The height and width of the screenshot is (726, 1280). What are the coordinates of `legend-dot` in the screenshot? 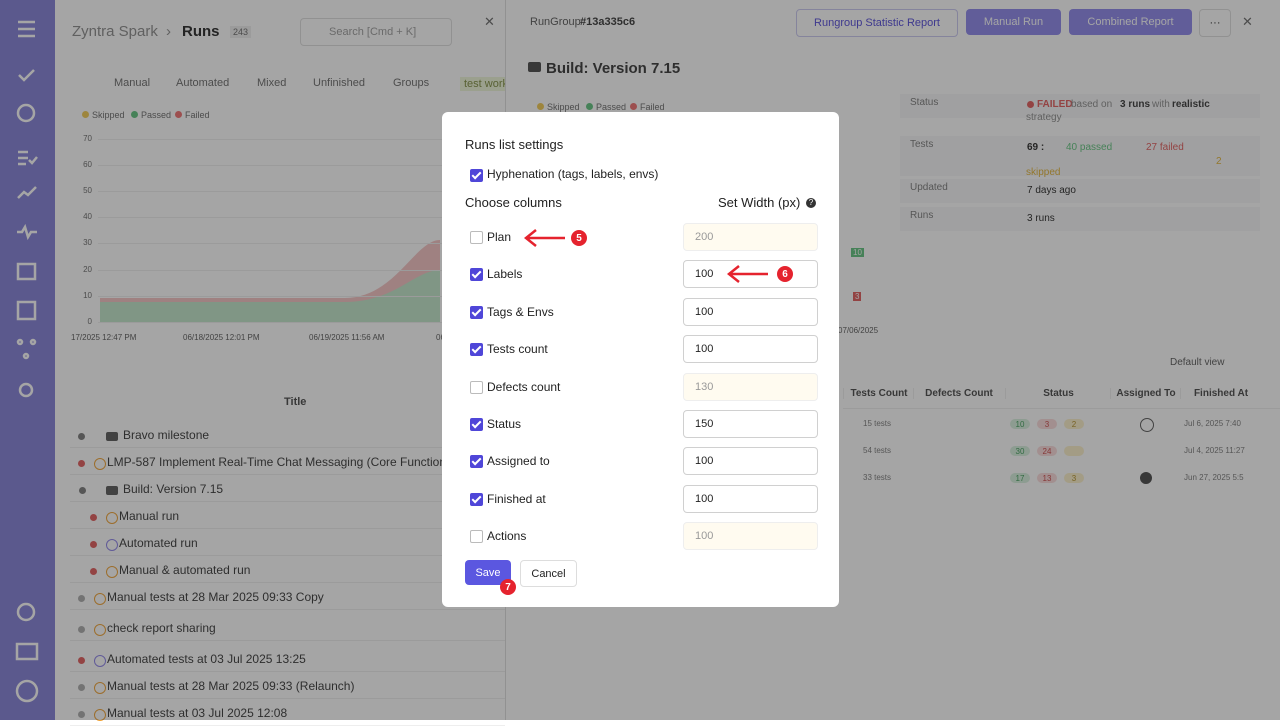 It's located at (134, 114).